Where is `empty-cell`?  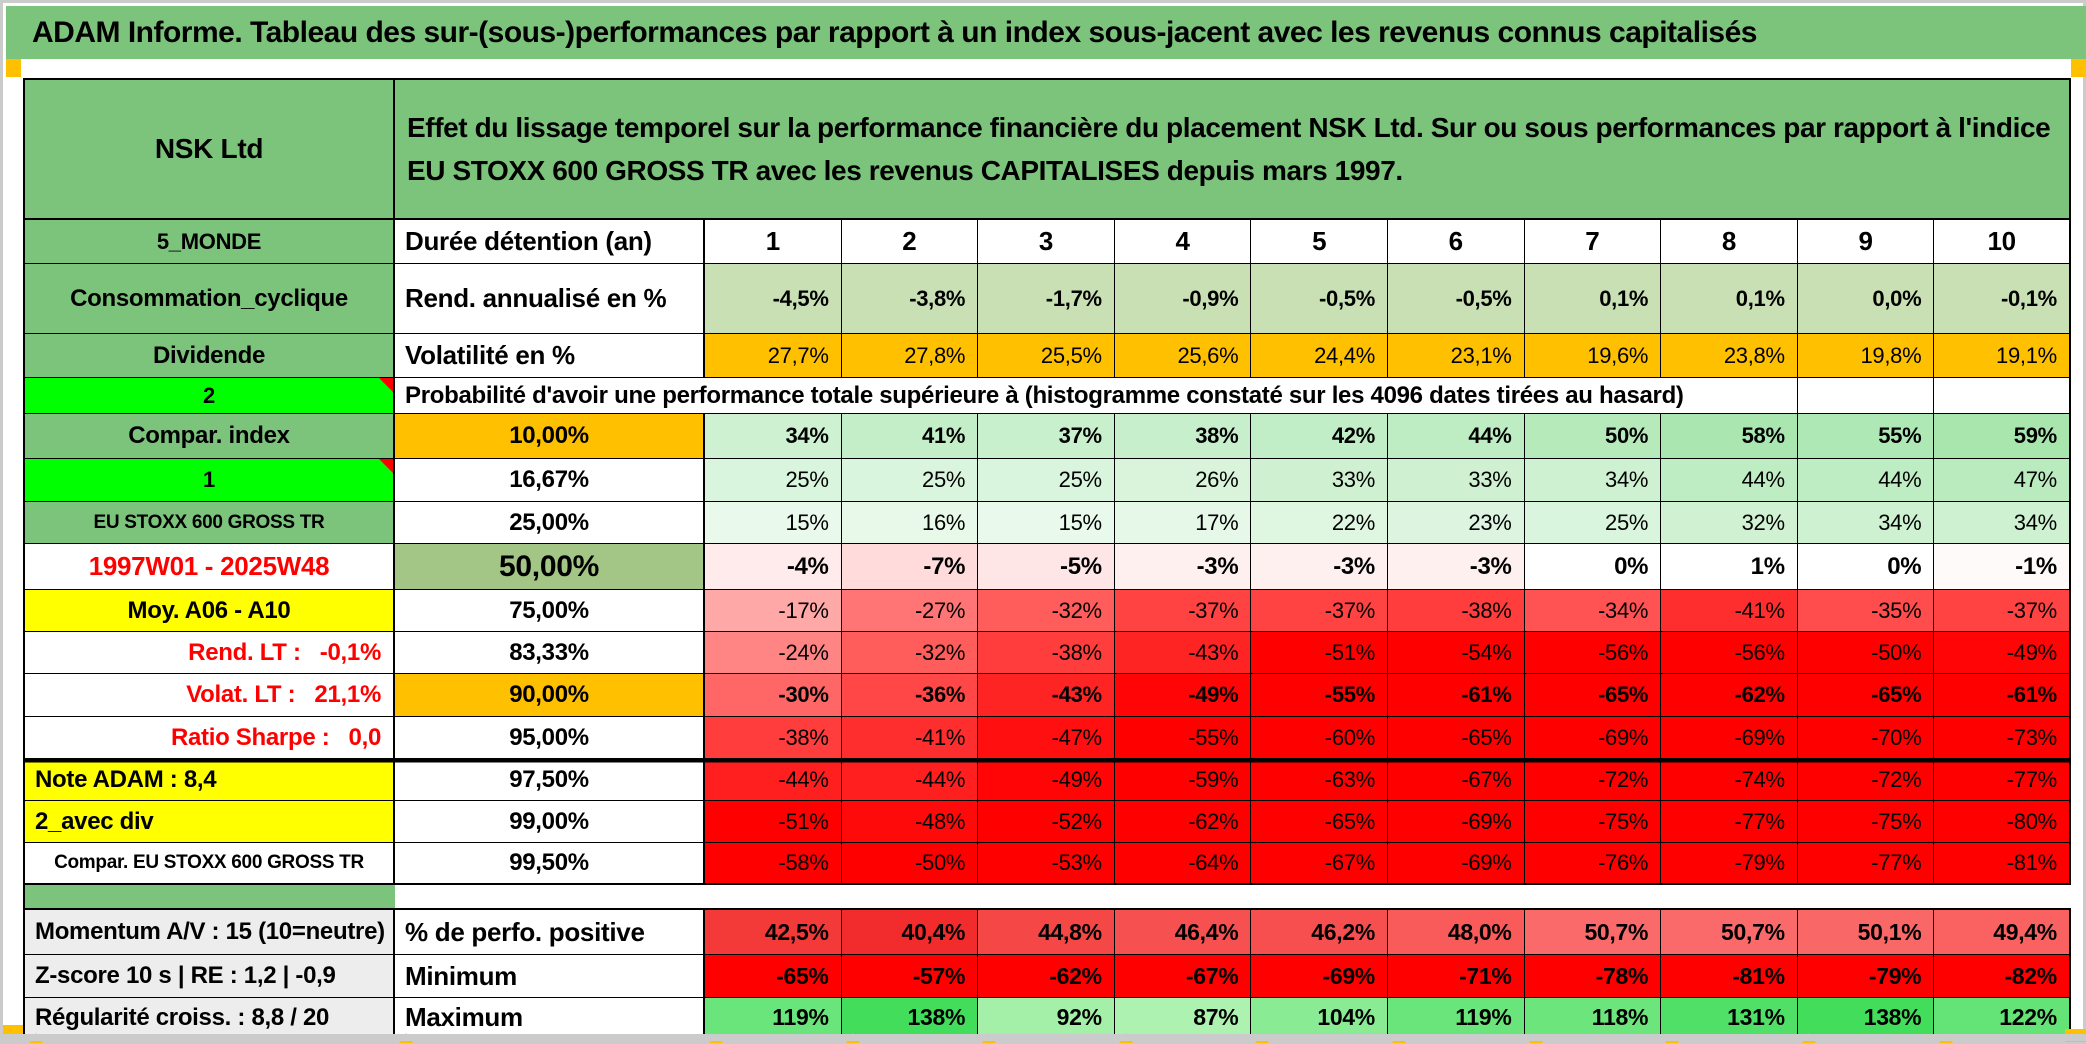 empty-cell is located at coordinates (1866, 396).